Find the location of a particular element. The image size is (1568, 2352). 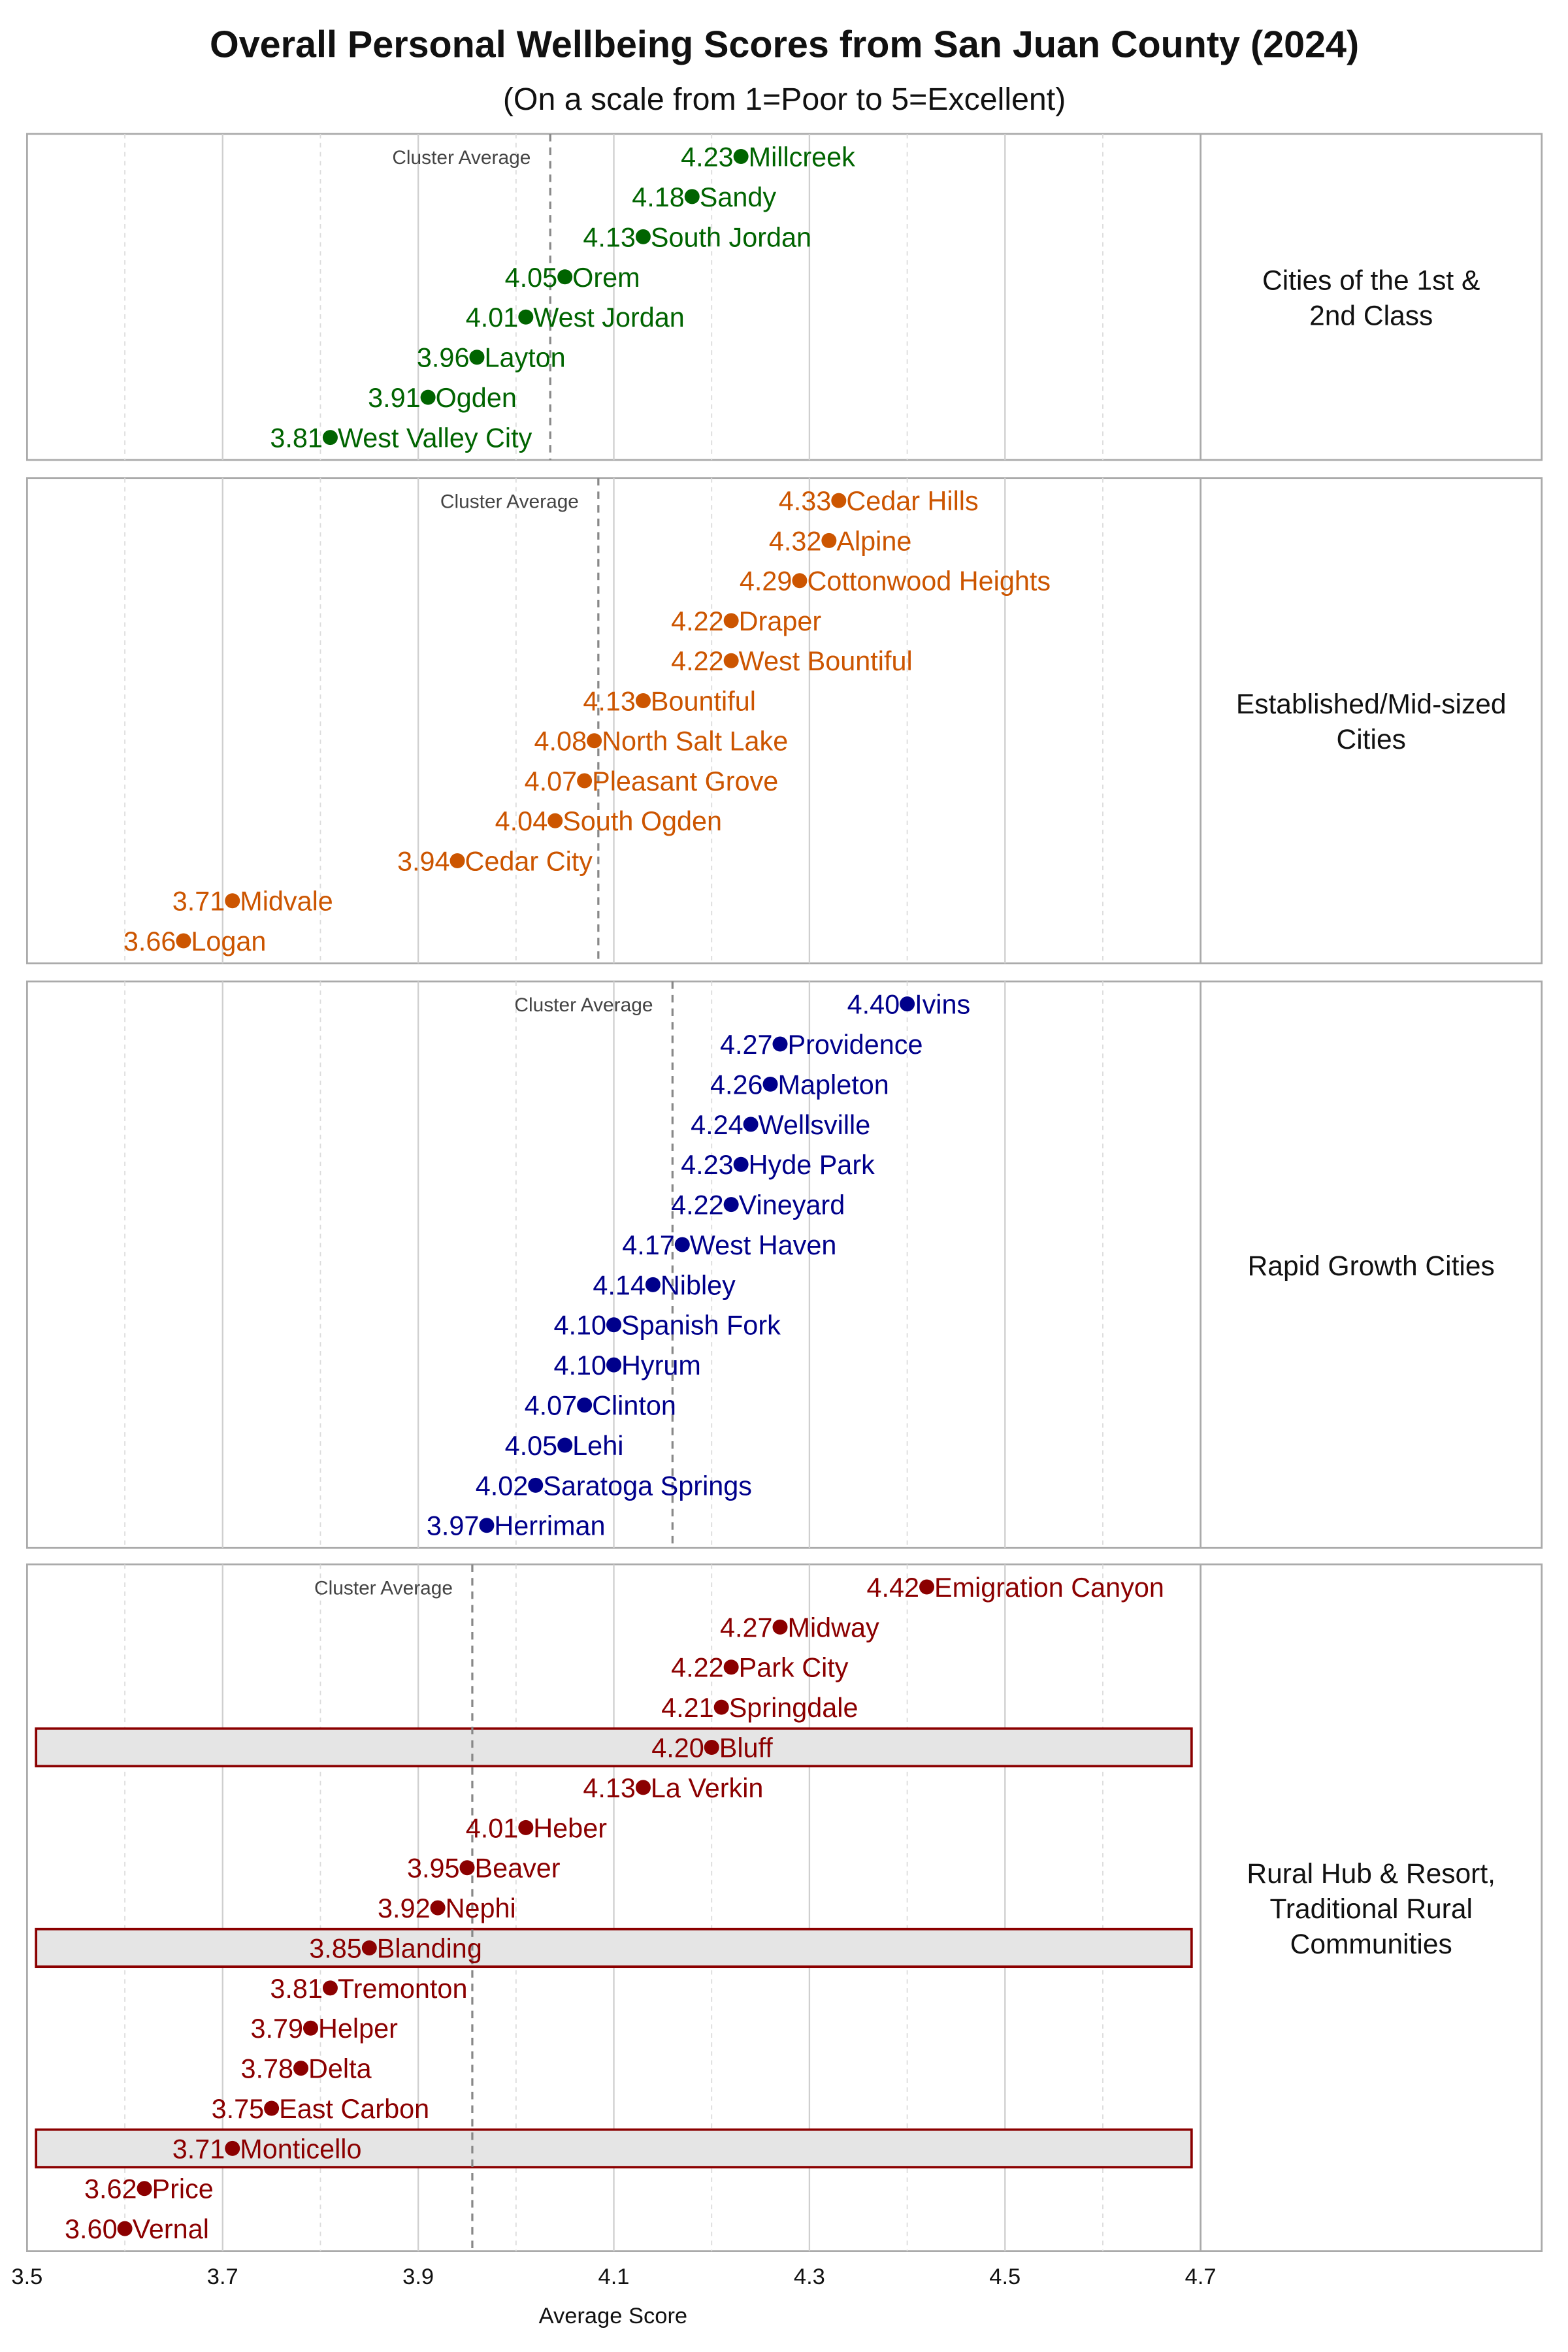

city-label: South Jordan is located at coordinates (731, 237).